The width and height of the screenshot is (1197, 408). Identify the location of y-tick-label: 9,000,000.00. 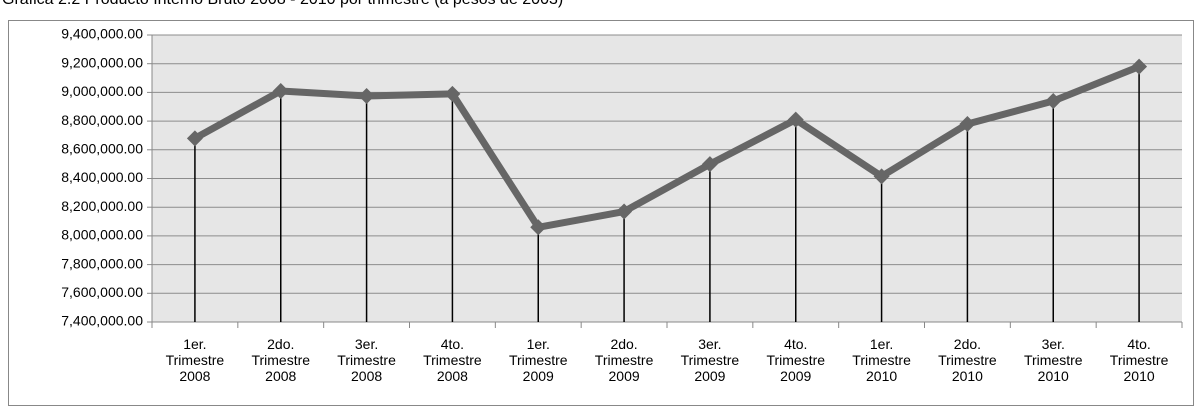
(102, 91).